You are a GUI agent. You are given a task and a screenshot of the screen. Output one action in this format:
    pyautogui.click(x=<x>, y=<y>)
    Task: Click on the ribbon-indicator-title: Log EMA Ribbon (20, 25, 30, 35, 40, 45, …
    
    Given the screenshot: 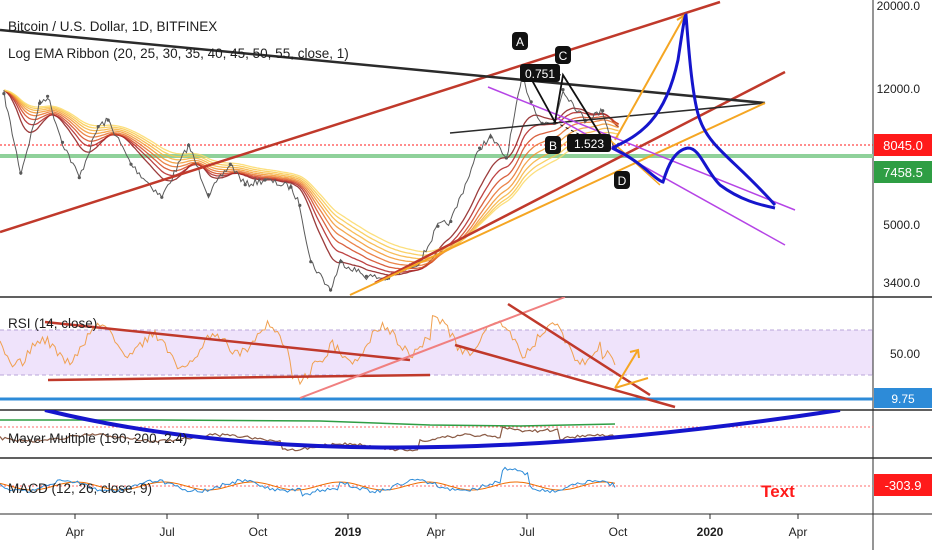 What is the action you would take?
    pyautogui.click(x=178, y=53)
    